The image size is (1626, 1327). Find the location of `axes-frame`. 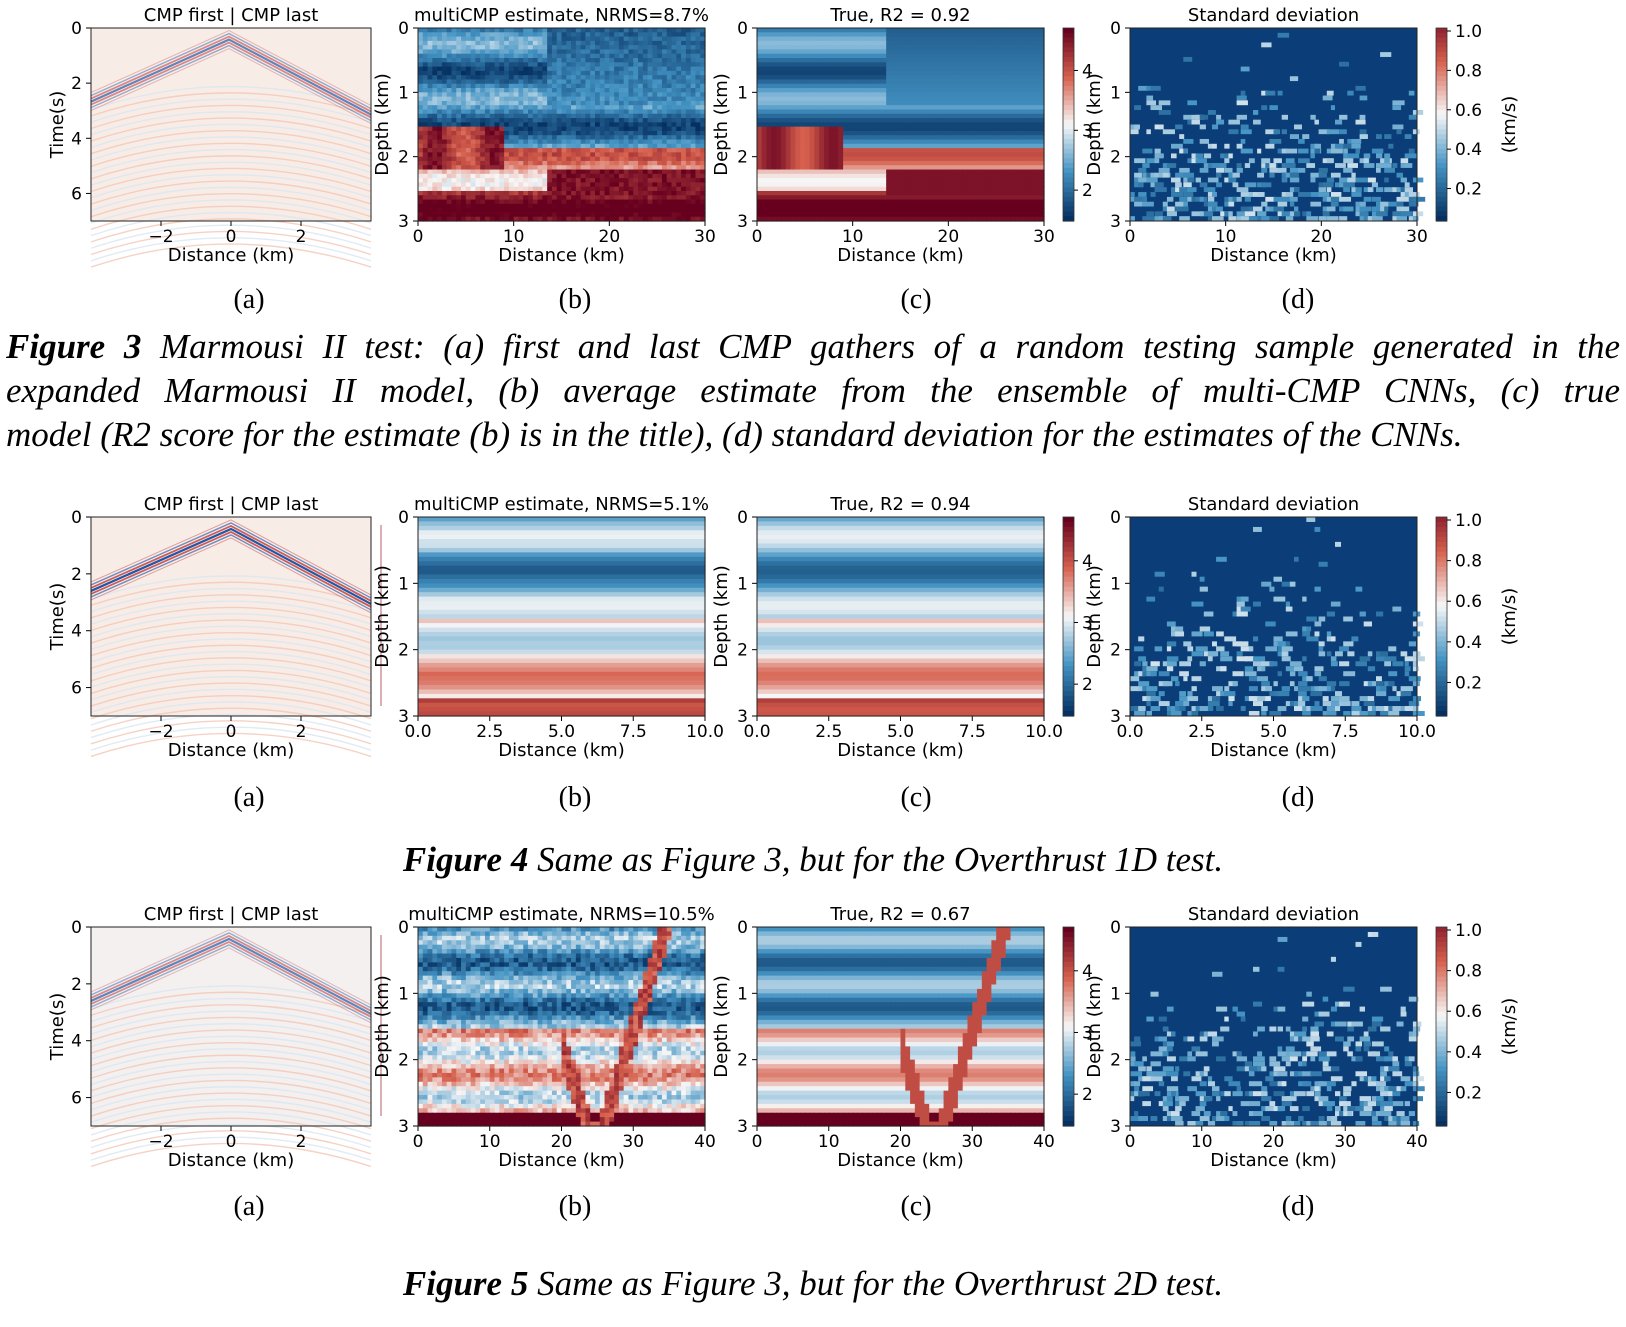

axes-frame is located at coordinates (561, 124).